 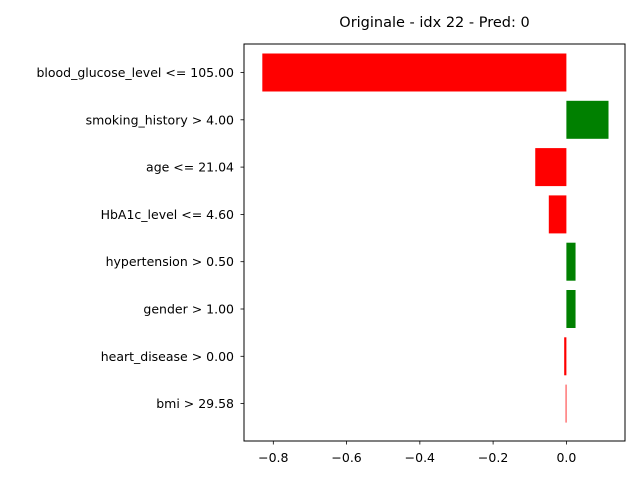 What do you see at coordinates (566, 457) in the screenshot?
I see `x-tick-label: 0.0` at bounding box center [566, 457].